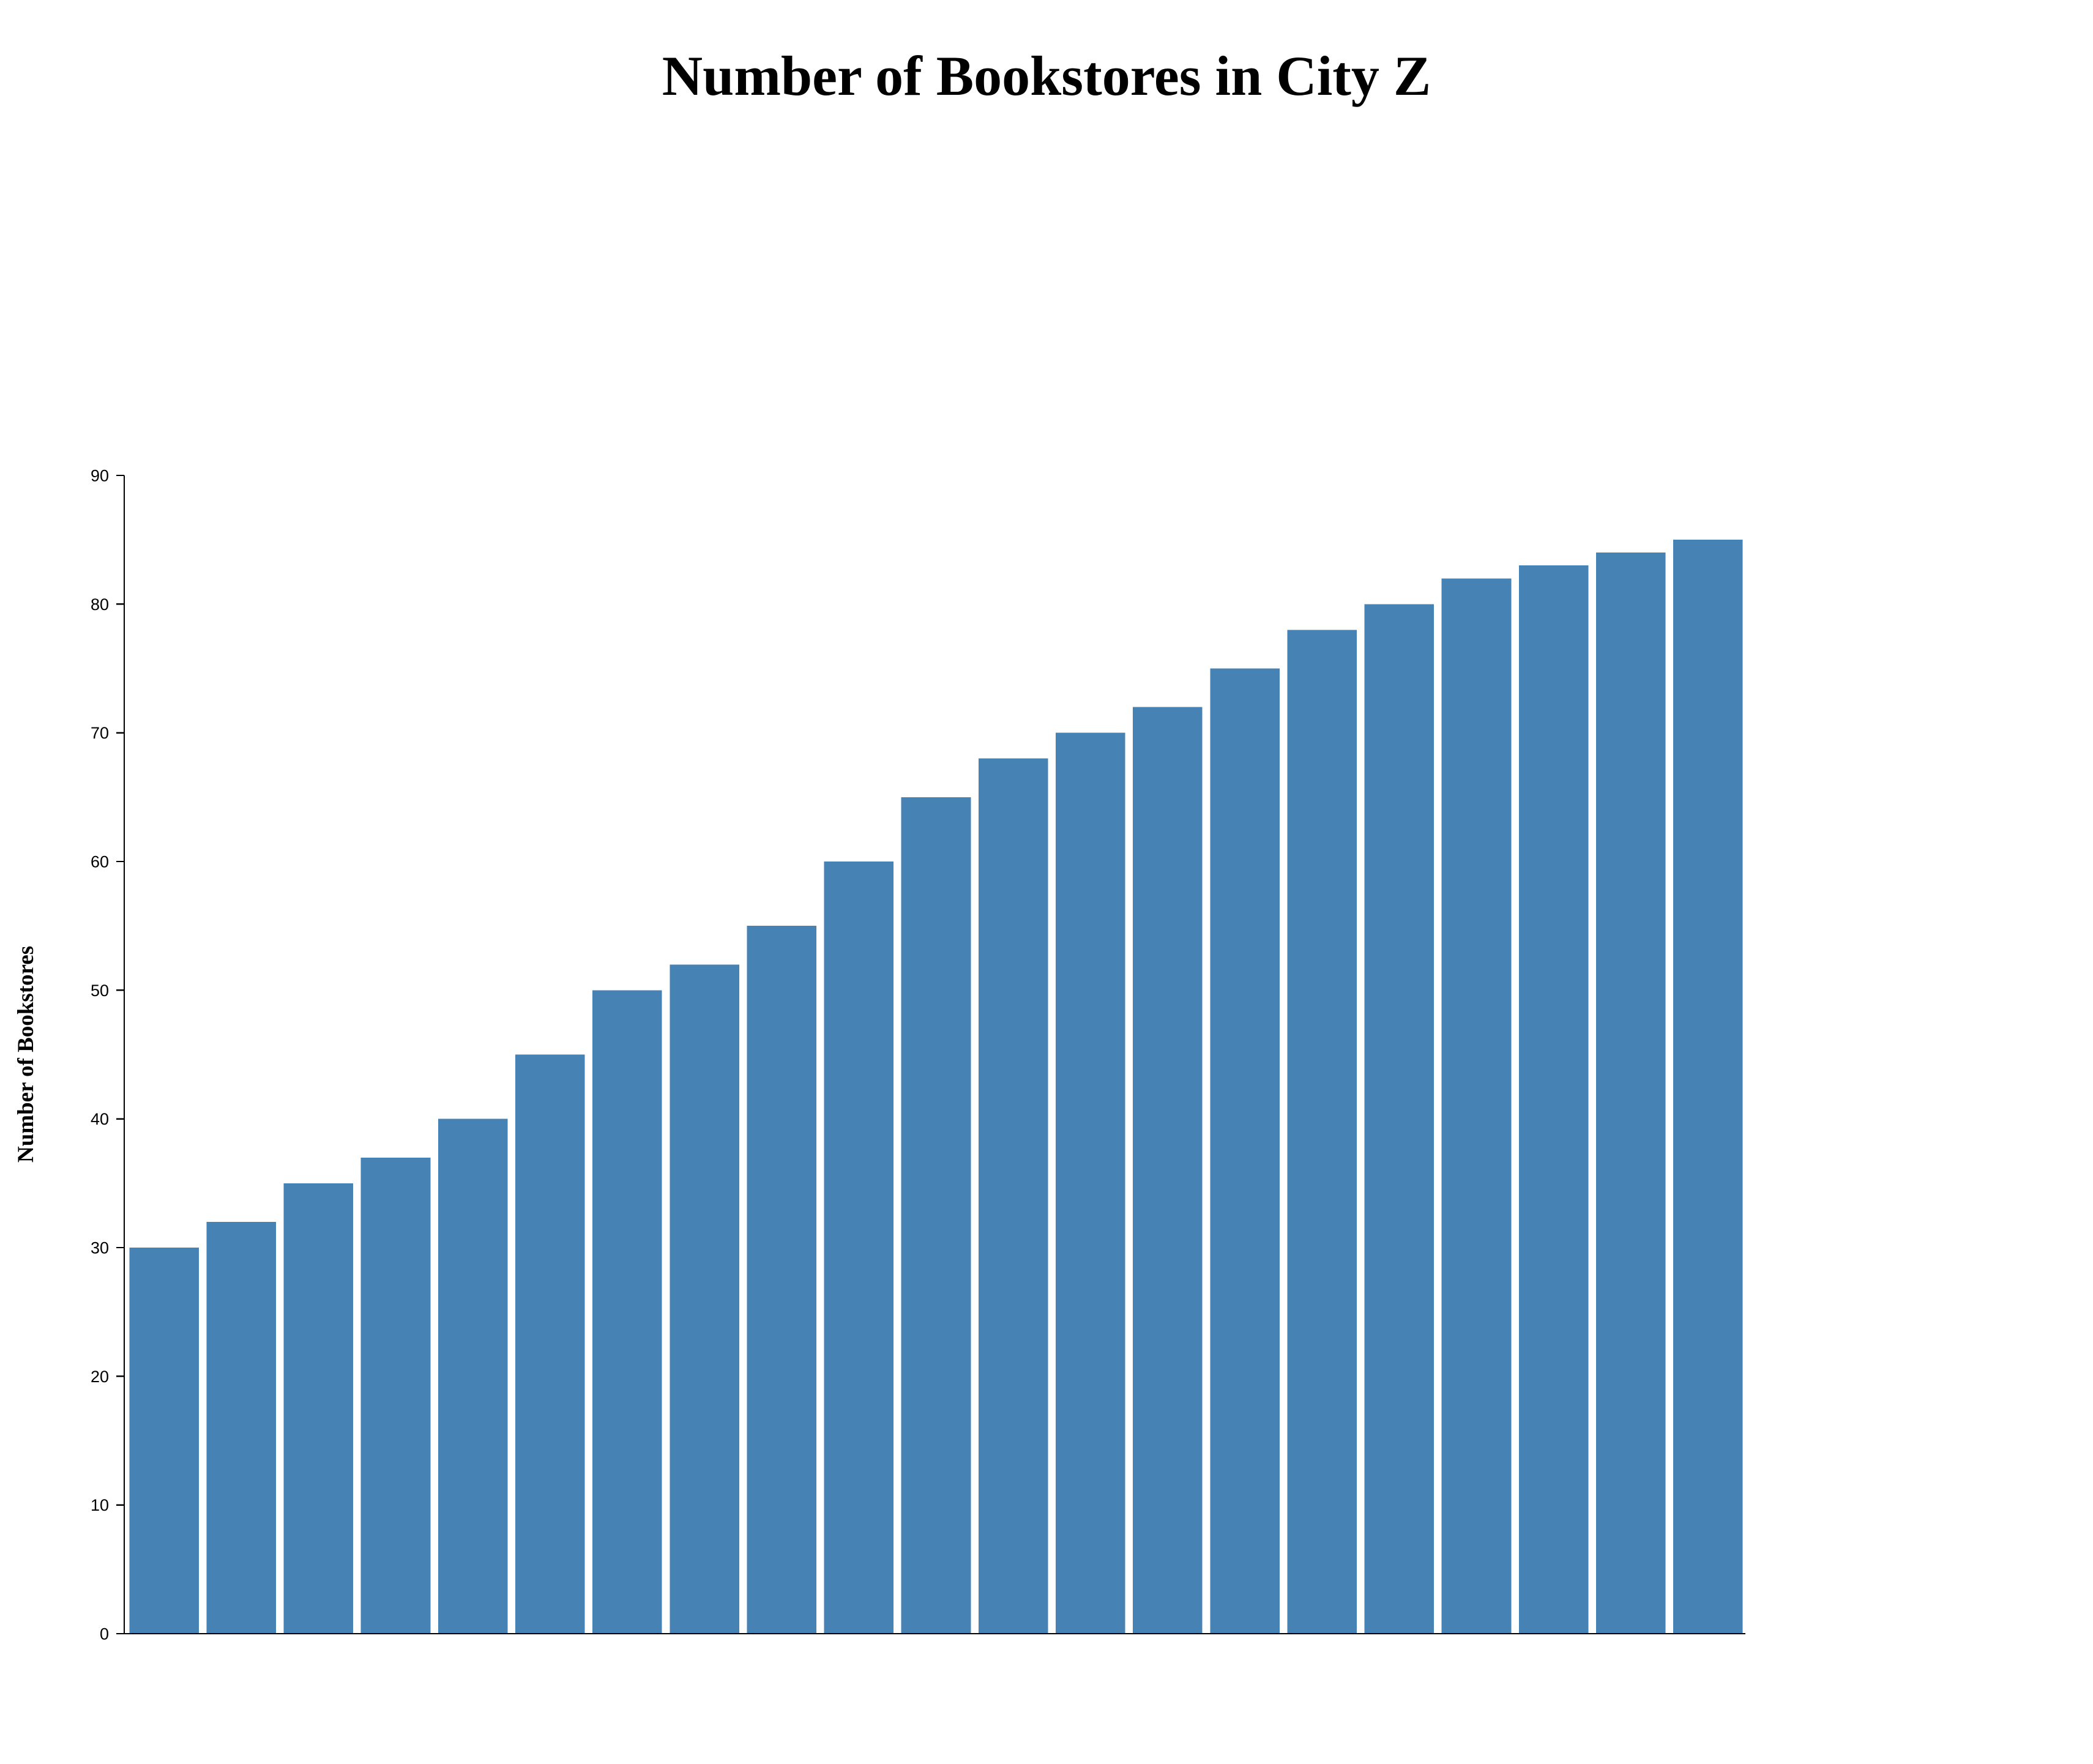 The height and width of the screenshot is (1764, 2093). I want to click on y-tick-label: 90, so click(100, 475).